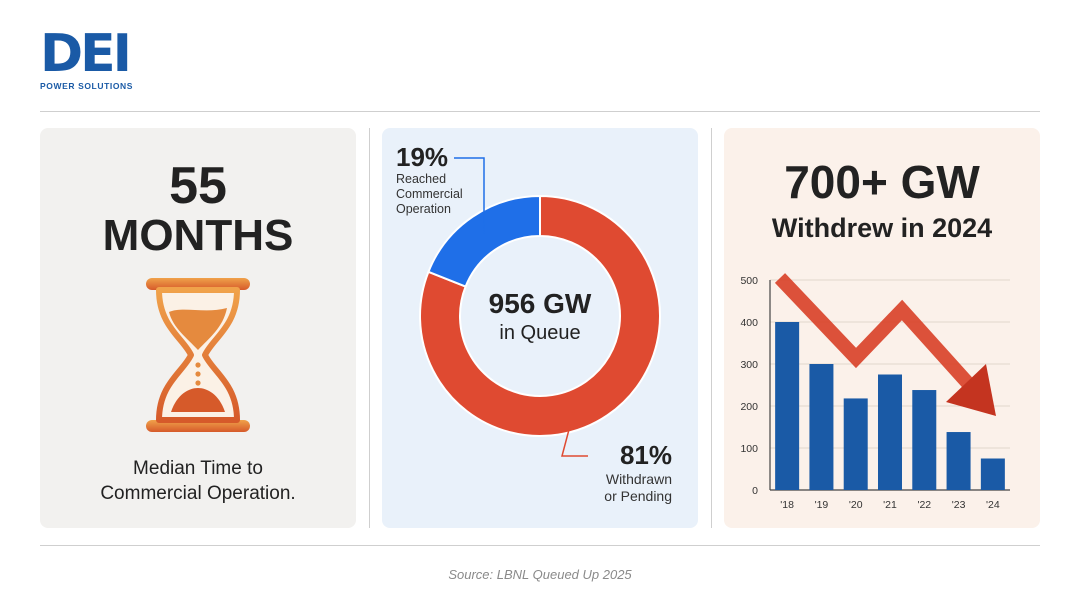 This screenshot has width=1080, height=603. Describe the element at coordinates (421, 179) in the screenshot. I see `reached-label-line1: Reached` at that location.